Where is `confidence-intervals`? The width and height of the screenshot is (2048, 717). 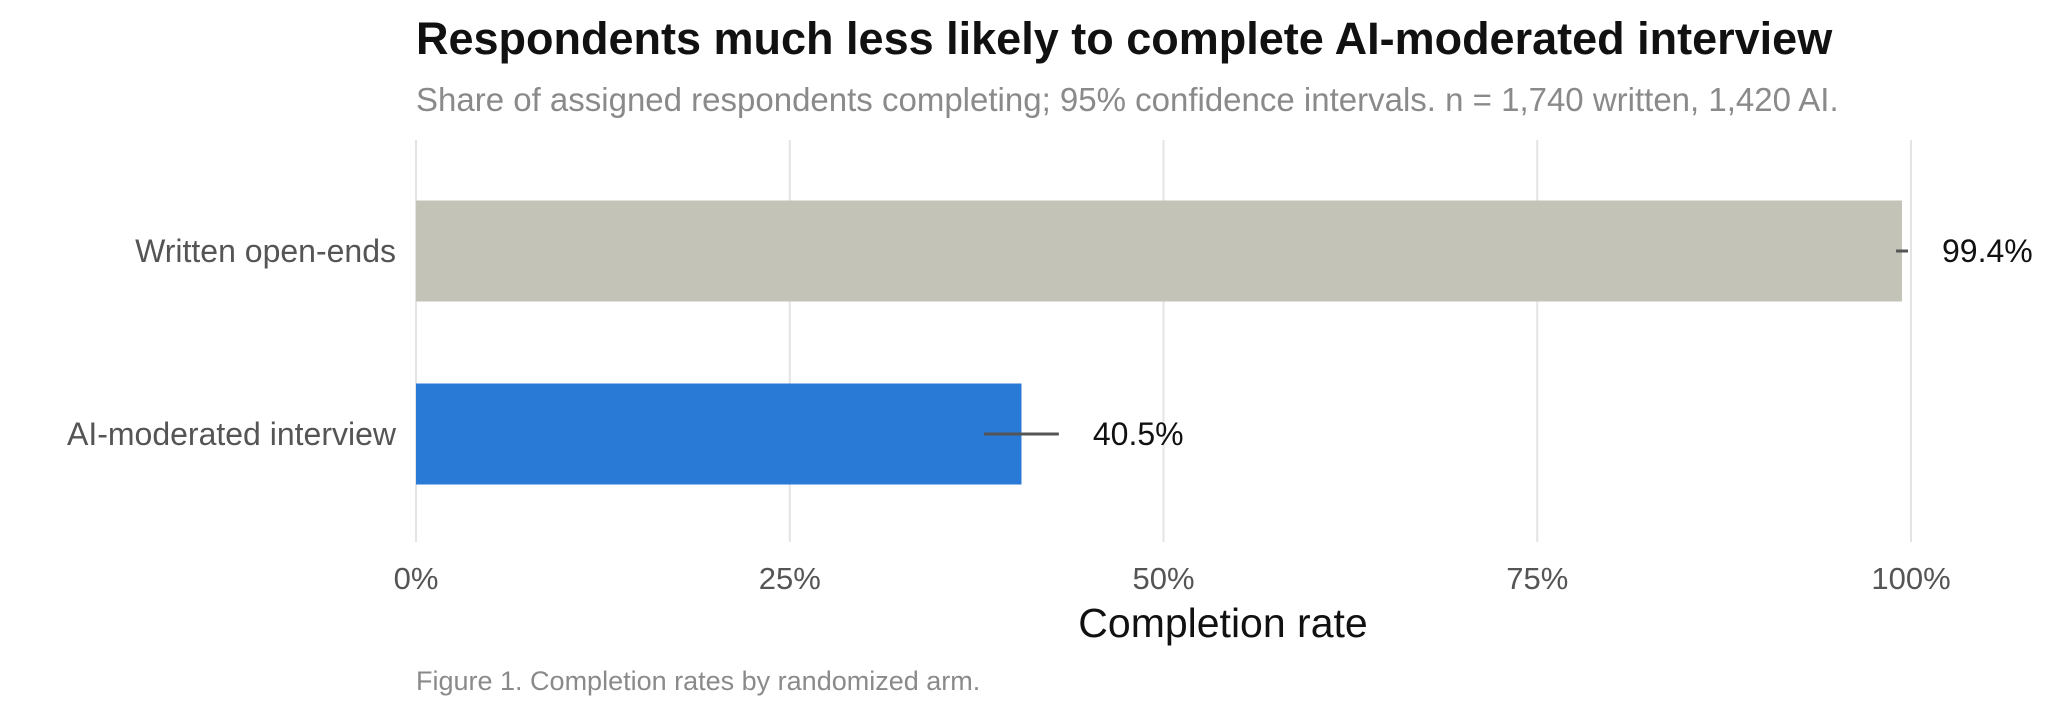 confidence-intervals is located at coordinates (1446, 342).